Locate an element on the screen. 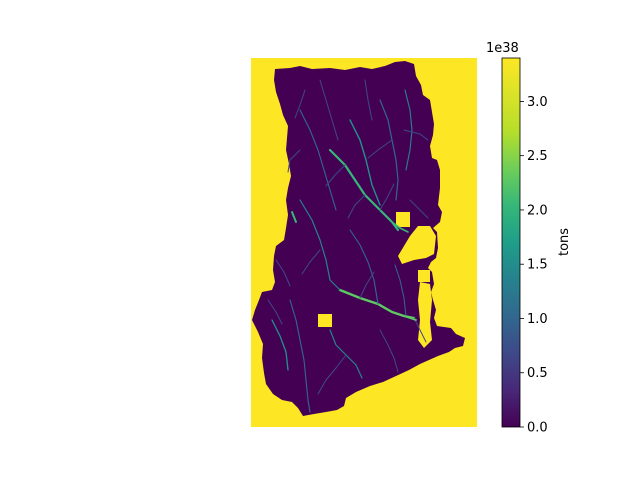  colorbar-gradient is located at coordinates (511, 242).